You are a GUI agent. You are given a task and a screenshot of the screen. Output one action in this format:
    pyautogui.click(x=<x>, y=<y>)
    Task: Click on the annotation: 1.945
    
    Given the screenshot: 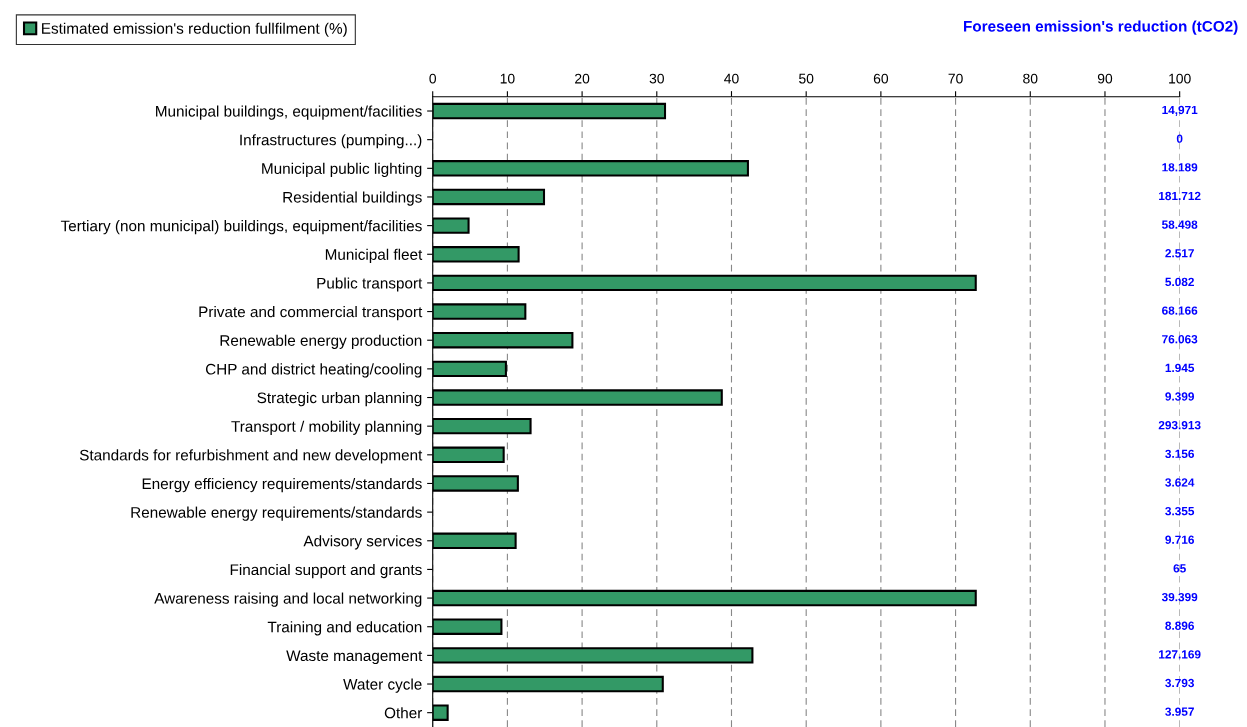 What is the action you would take?
    pyautogui.click(x=1180, y=368)
    